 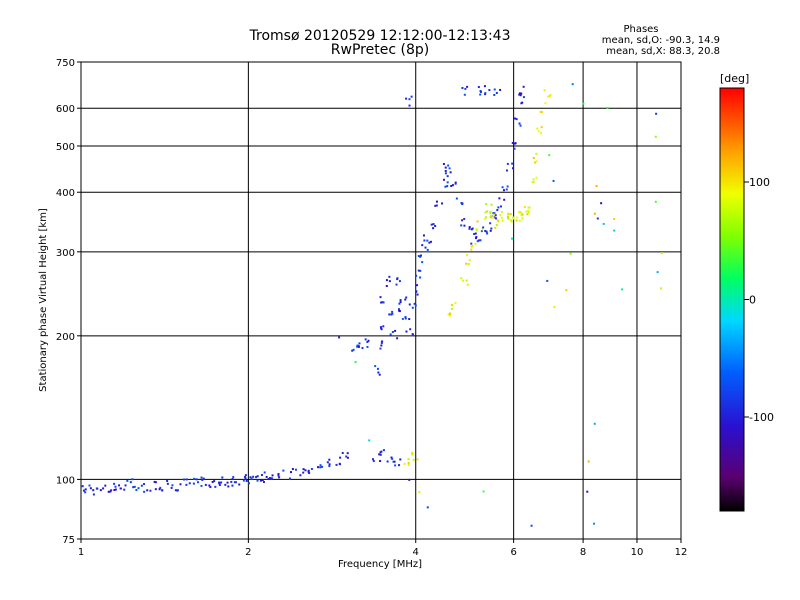 I want to click on y-axis-label: Stationary phase Virtual Height [km], so click(x=43, y=300).